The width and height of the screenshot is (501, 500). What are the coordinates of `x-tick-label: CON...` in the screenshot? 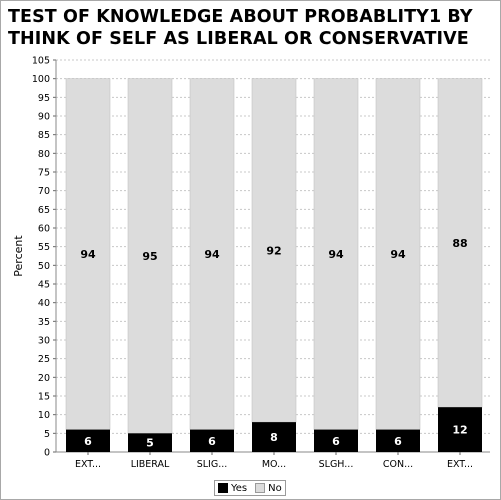 It's located at (398, 464).